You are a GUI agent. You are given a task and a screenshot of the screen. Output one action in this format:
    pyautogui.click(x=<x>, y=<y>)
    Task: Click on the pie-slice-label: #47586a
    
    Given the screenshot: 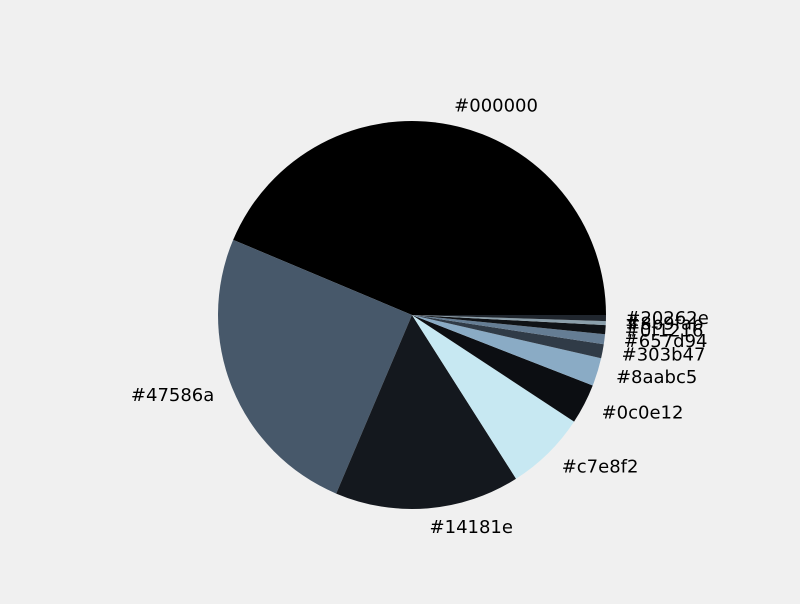 What is the action you would take?
    pyautogui.click(x=172, y=395)
    